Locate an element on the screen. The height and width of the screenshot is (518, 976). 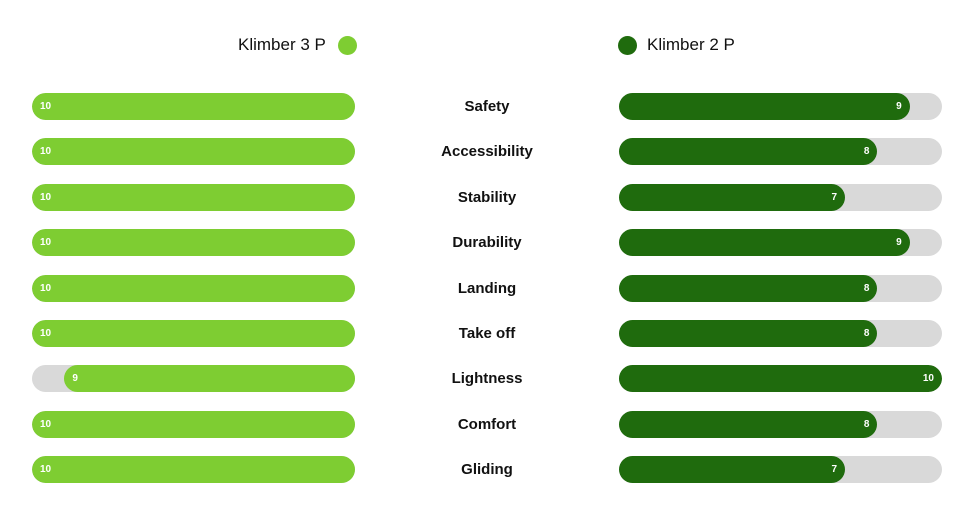
bar-track-klimber-2p: 10 is located at coordinates (780, 378).